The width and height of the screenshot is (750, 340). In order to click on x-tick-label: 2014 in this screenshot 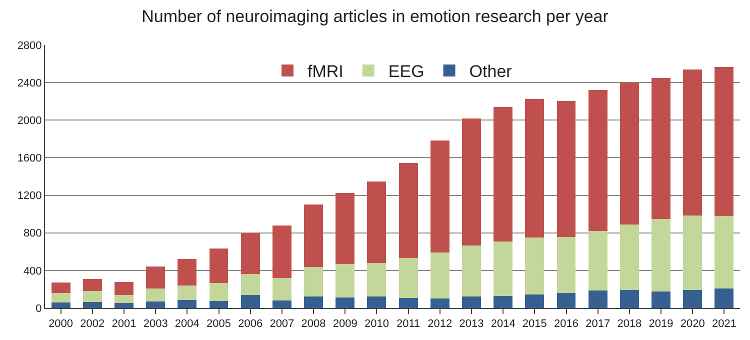, I will do `click(503, 324)`.